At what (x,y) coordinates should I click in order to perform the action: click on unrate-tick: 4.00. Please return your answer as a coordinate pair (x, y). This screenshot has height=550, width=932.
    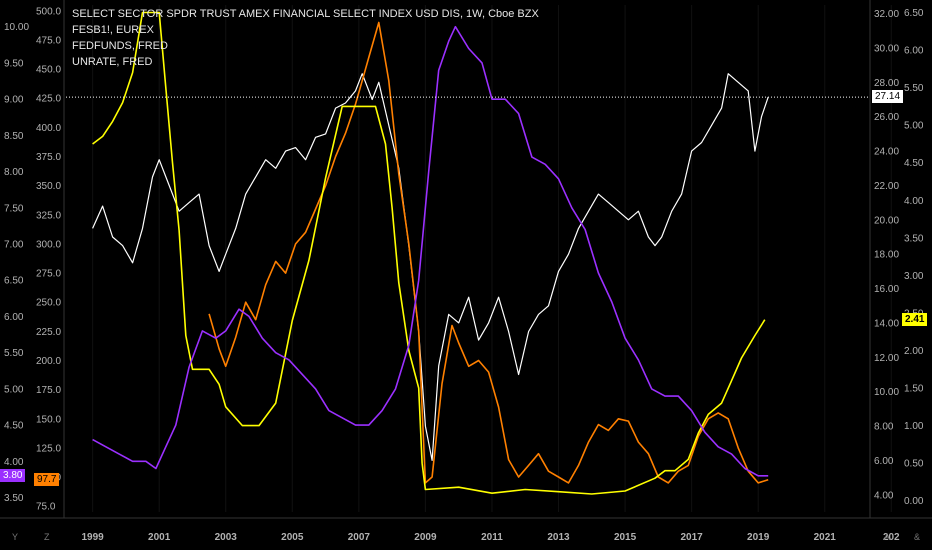
    Looking at the image, I should click on (14, 462).